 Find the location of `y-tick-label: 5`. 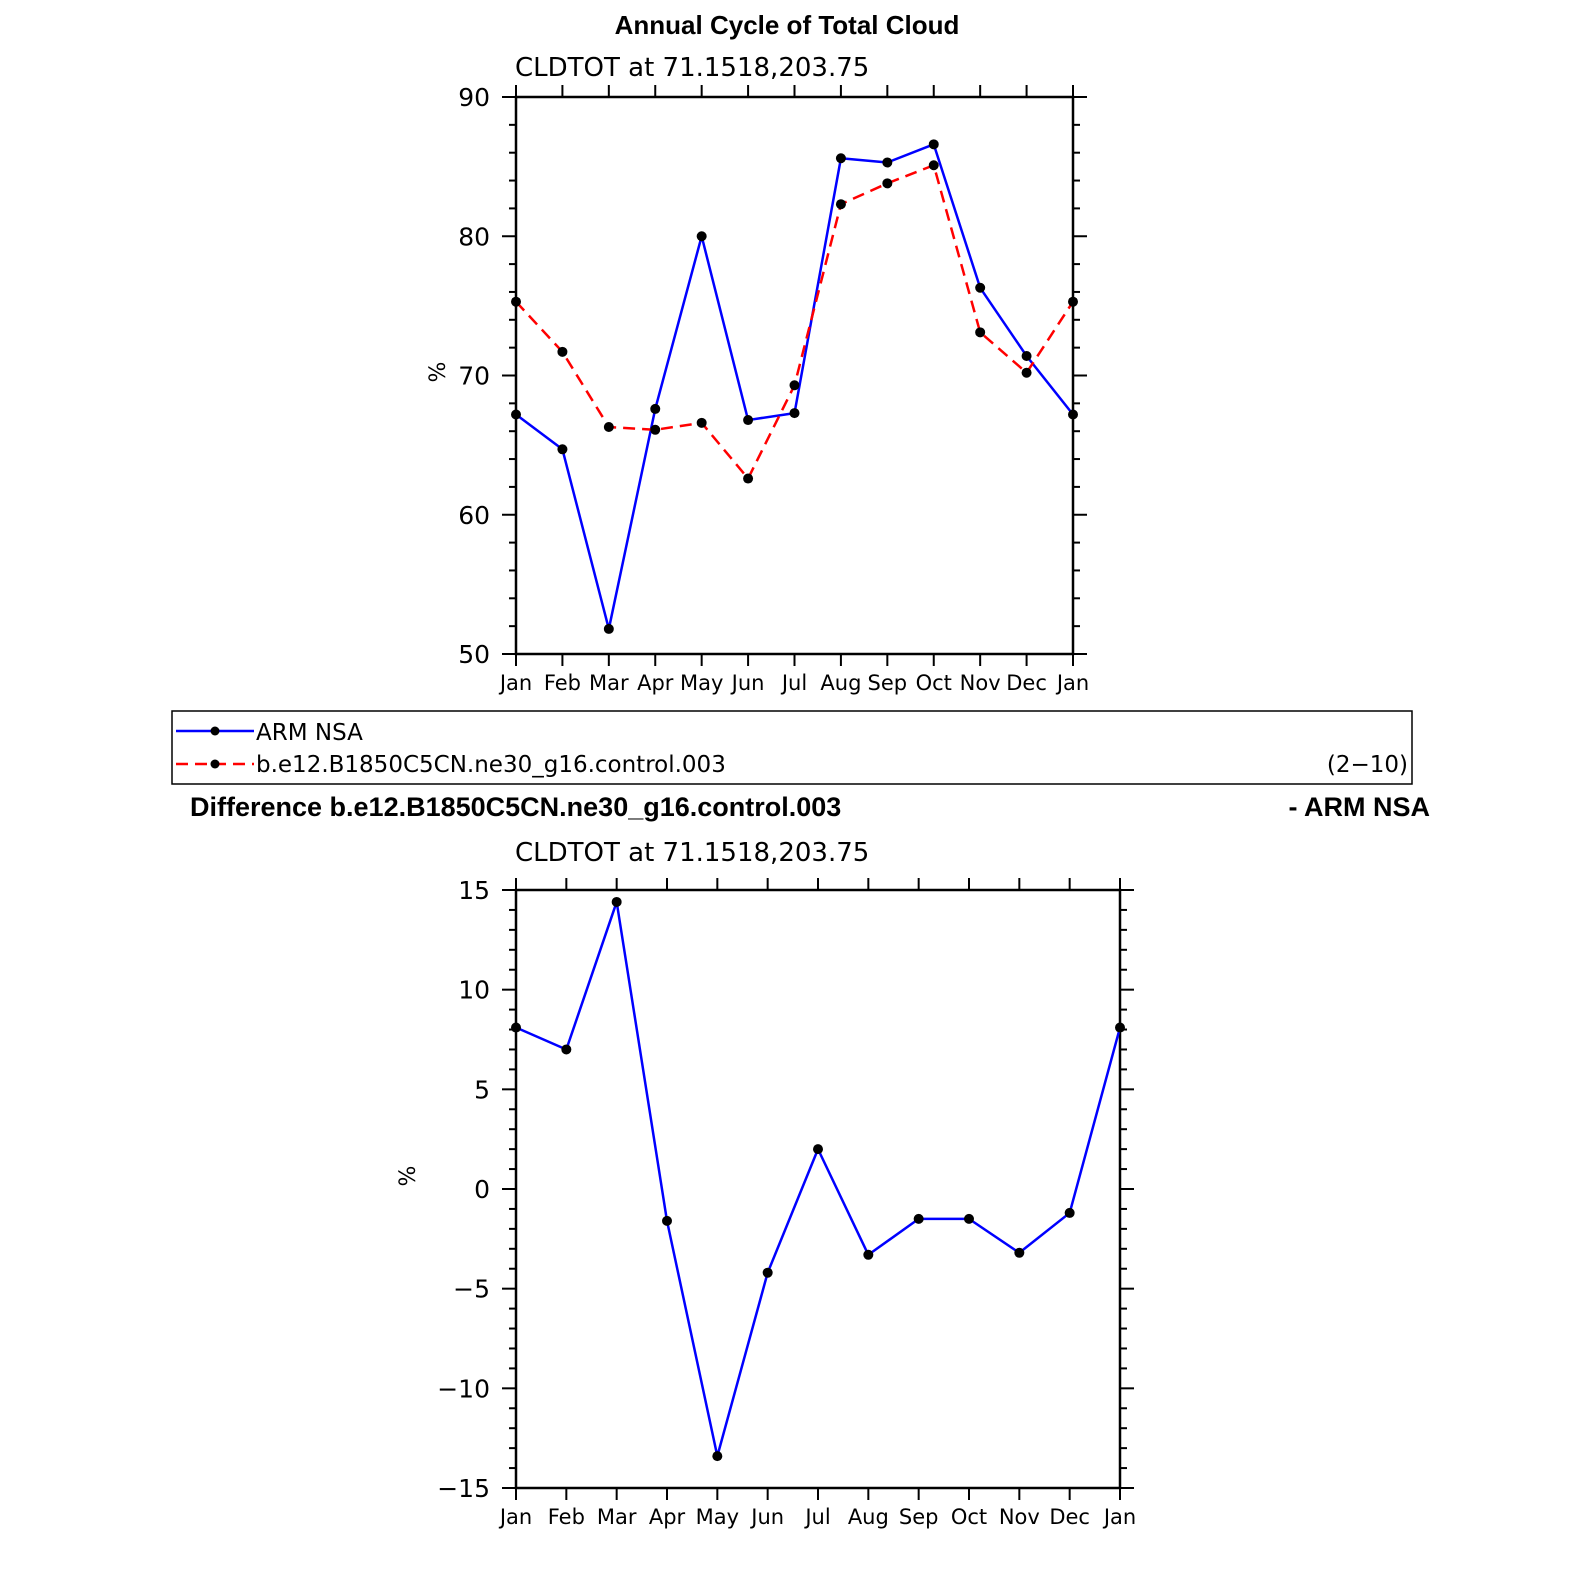

y-tick-label: 5 is located at coordinates (482, 1089).